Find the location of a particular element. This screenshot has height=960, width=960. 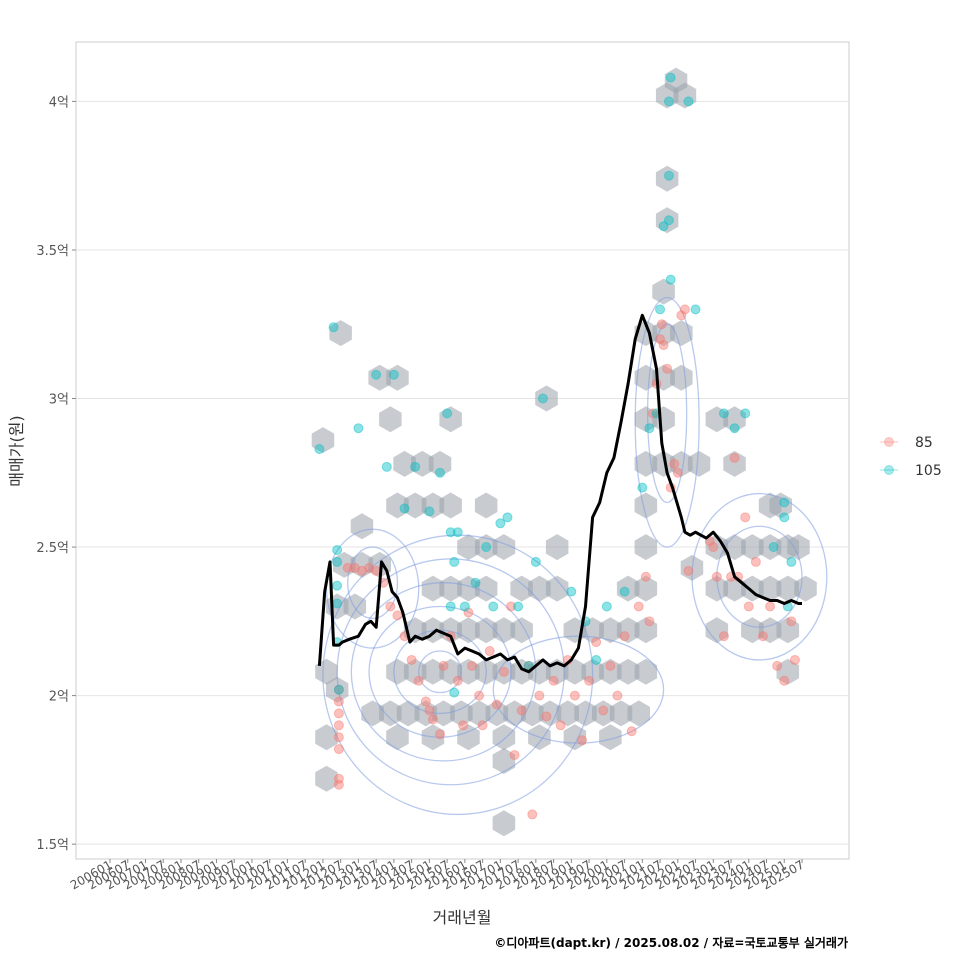

y-axis: 1.5억 2억 2.5억 3억 3.5억 4억 is located at coordinates (56, 474).